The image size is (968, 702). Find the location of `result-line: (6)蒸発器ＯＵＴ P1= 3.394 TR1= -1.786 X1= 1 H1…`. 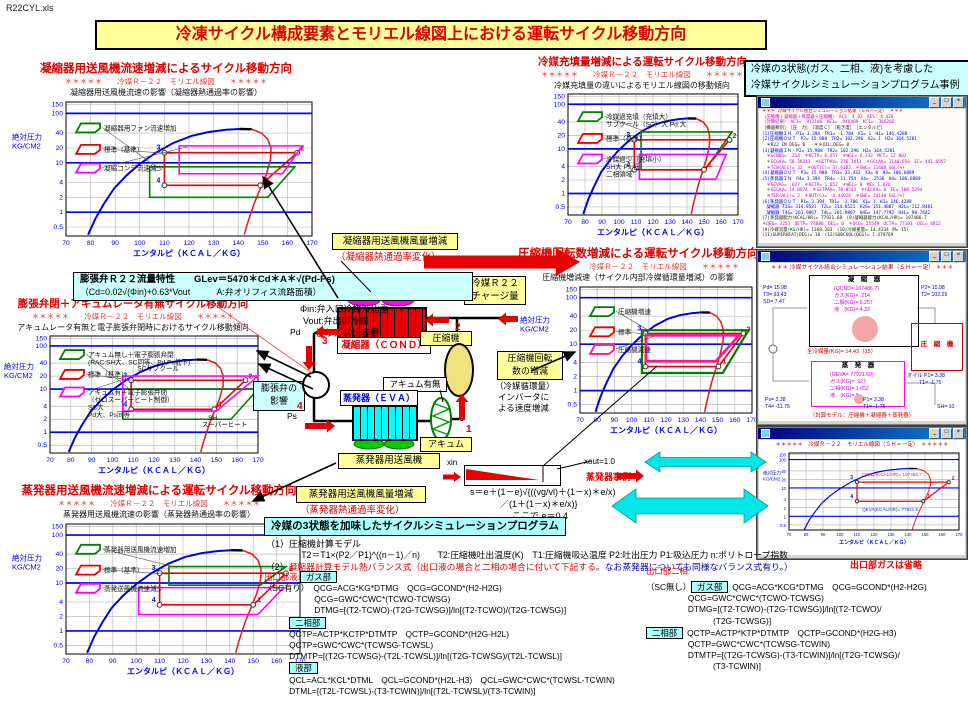

result-line: (6)蒸発器ＯＵＴ P1= 3.394 TR1= -1.786 X1= 1 H1… is located at coordinates (837, 202).